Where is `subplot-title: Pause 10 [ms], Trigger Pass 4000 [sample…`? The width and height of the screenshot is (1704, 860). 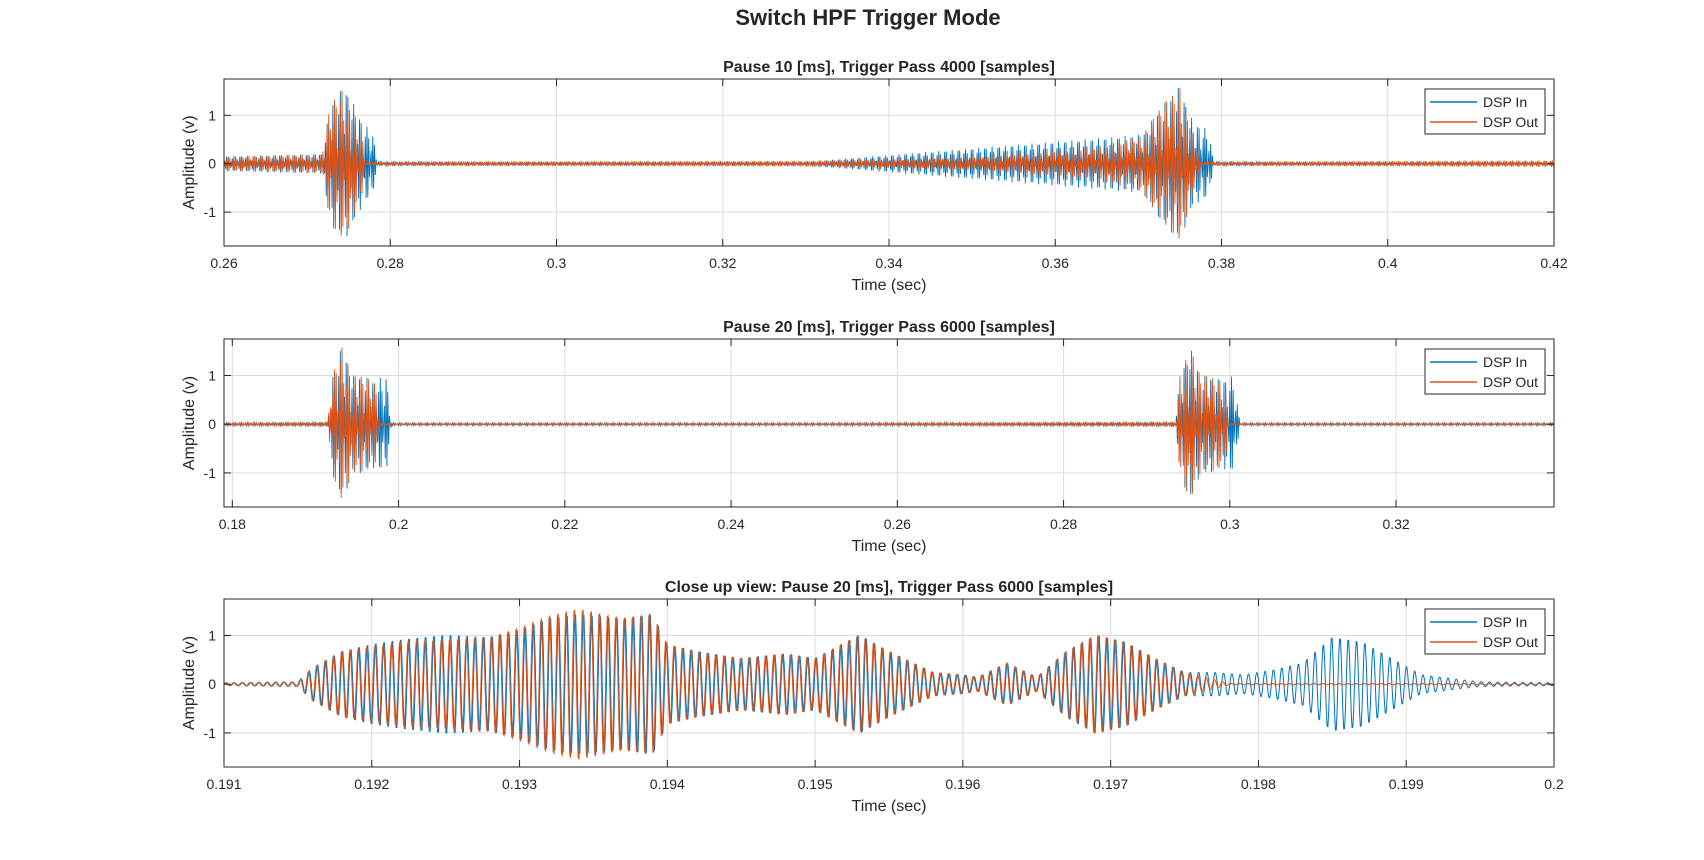 subplot-title: Pause 10 [ms], Trigger Pass 4000 [sample… is located at coordinates (889, 67).